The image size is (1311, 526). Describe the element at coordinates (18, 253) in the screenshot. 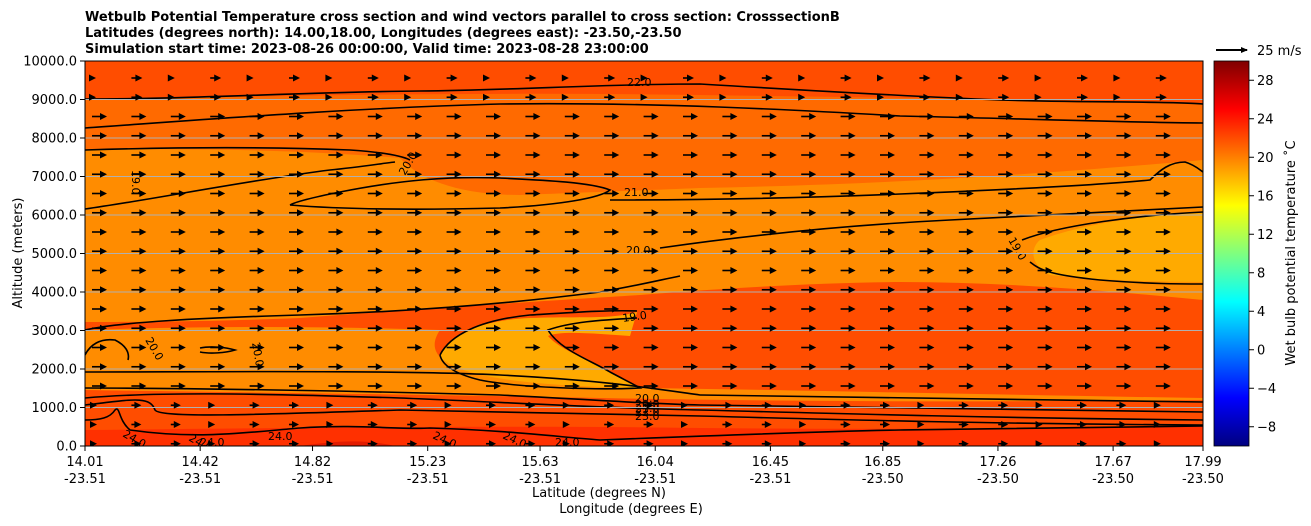

I see `y-axis-label: Altitude (meters)` at that location.